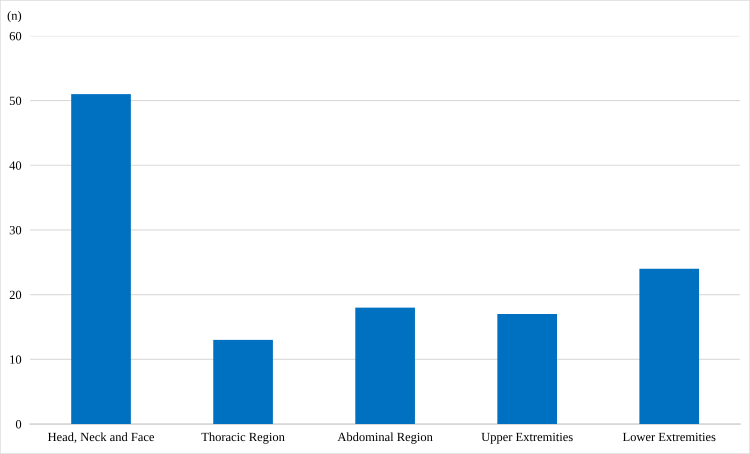 This screenshot has width=750, height=454. What do you see at coordinates (15, 16) in the screenshot?
I see `y-axis-title: (n)` at bounding box center [15, 16].